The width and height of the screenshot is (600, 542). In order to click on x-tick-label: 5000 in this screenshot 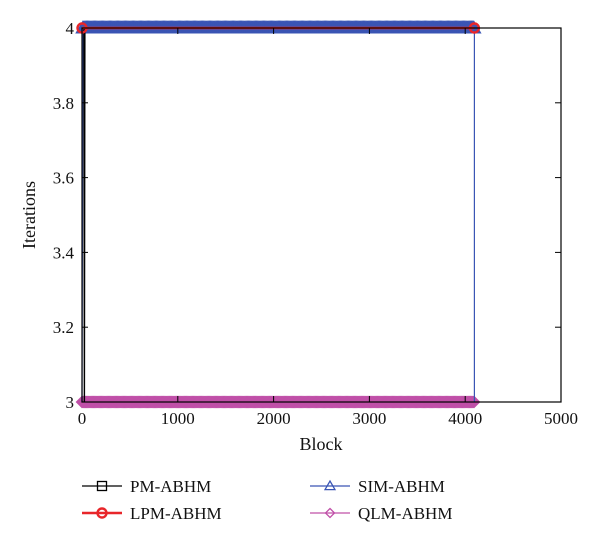, I will do `click(561, 418)`.